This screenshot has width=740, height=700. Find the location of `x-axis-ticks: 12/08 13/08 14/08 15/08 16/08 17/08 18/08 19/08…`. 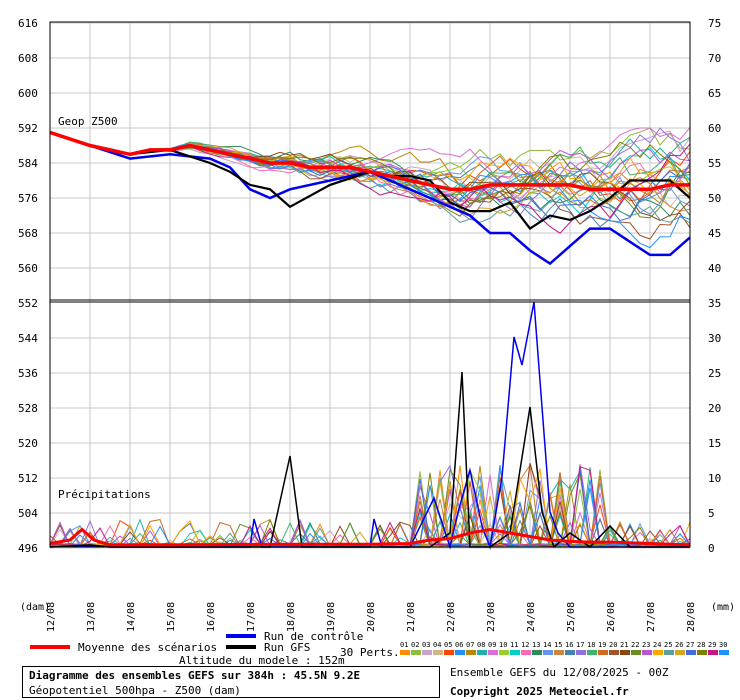

x-axis-ticks: 12/08 13/08 14/08 15/08 16/08 17/08 18/08 19/08… is located at coordinates (371, 617).